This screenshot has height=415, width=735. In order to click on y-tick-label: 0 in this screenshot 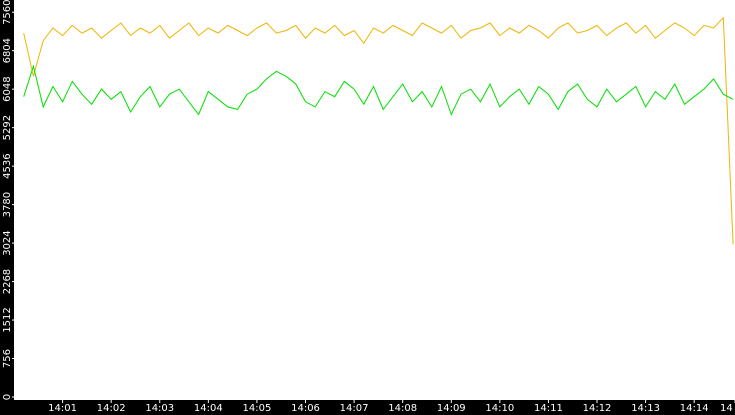, I will do `click(7, 397)`.